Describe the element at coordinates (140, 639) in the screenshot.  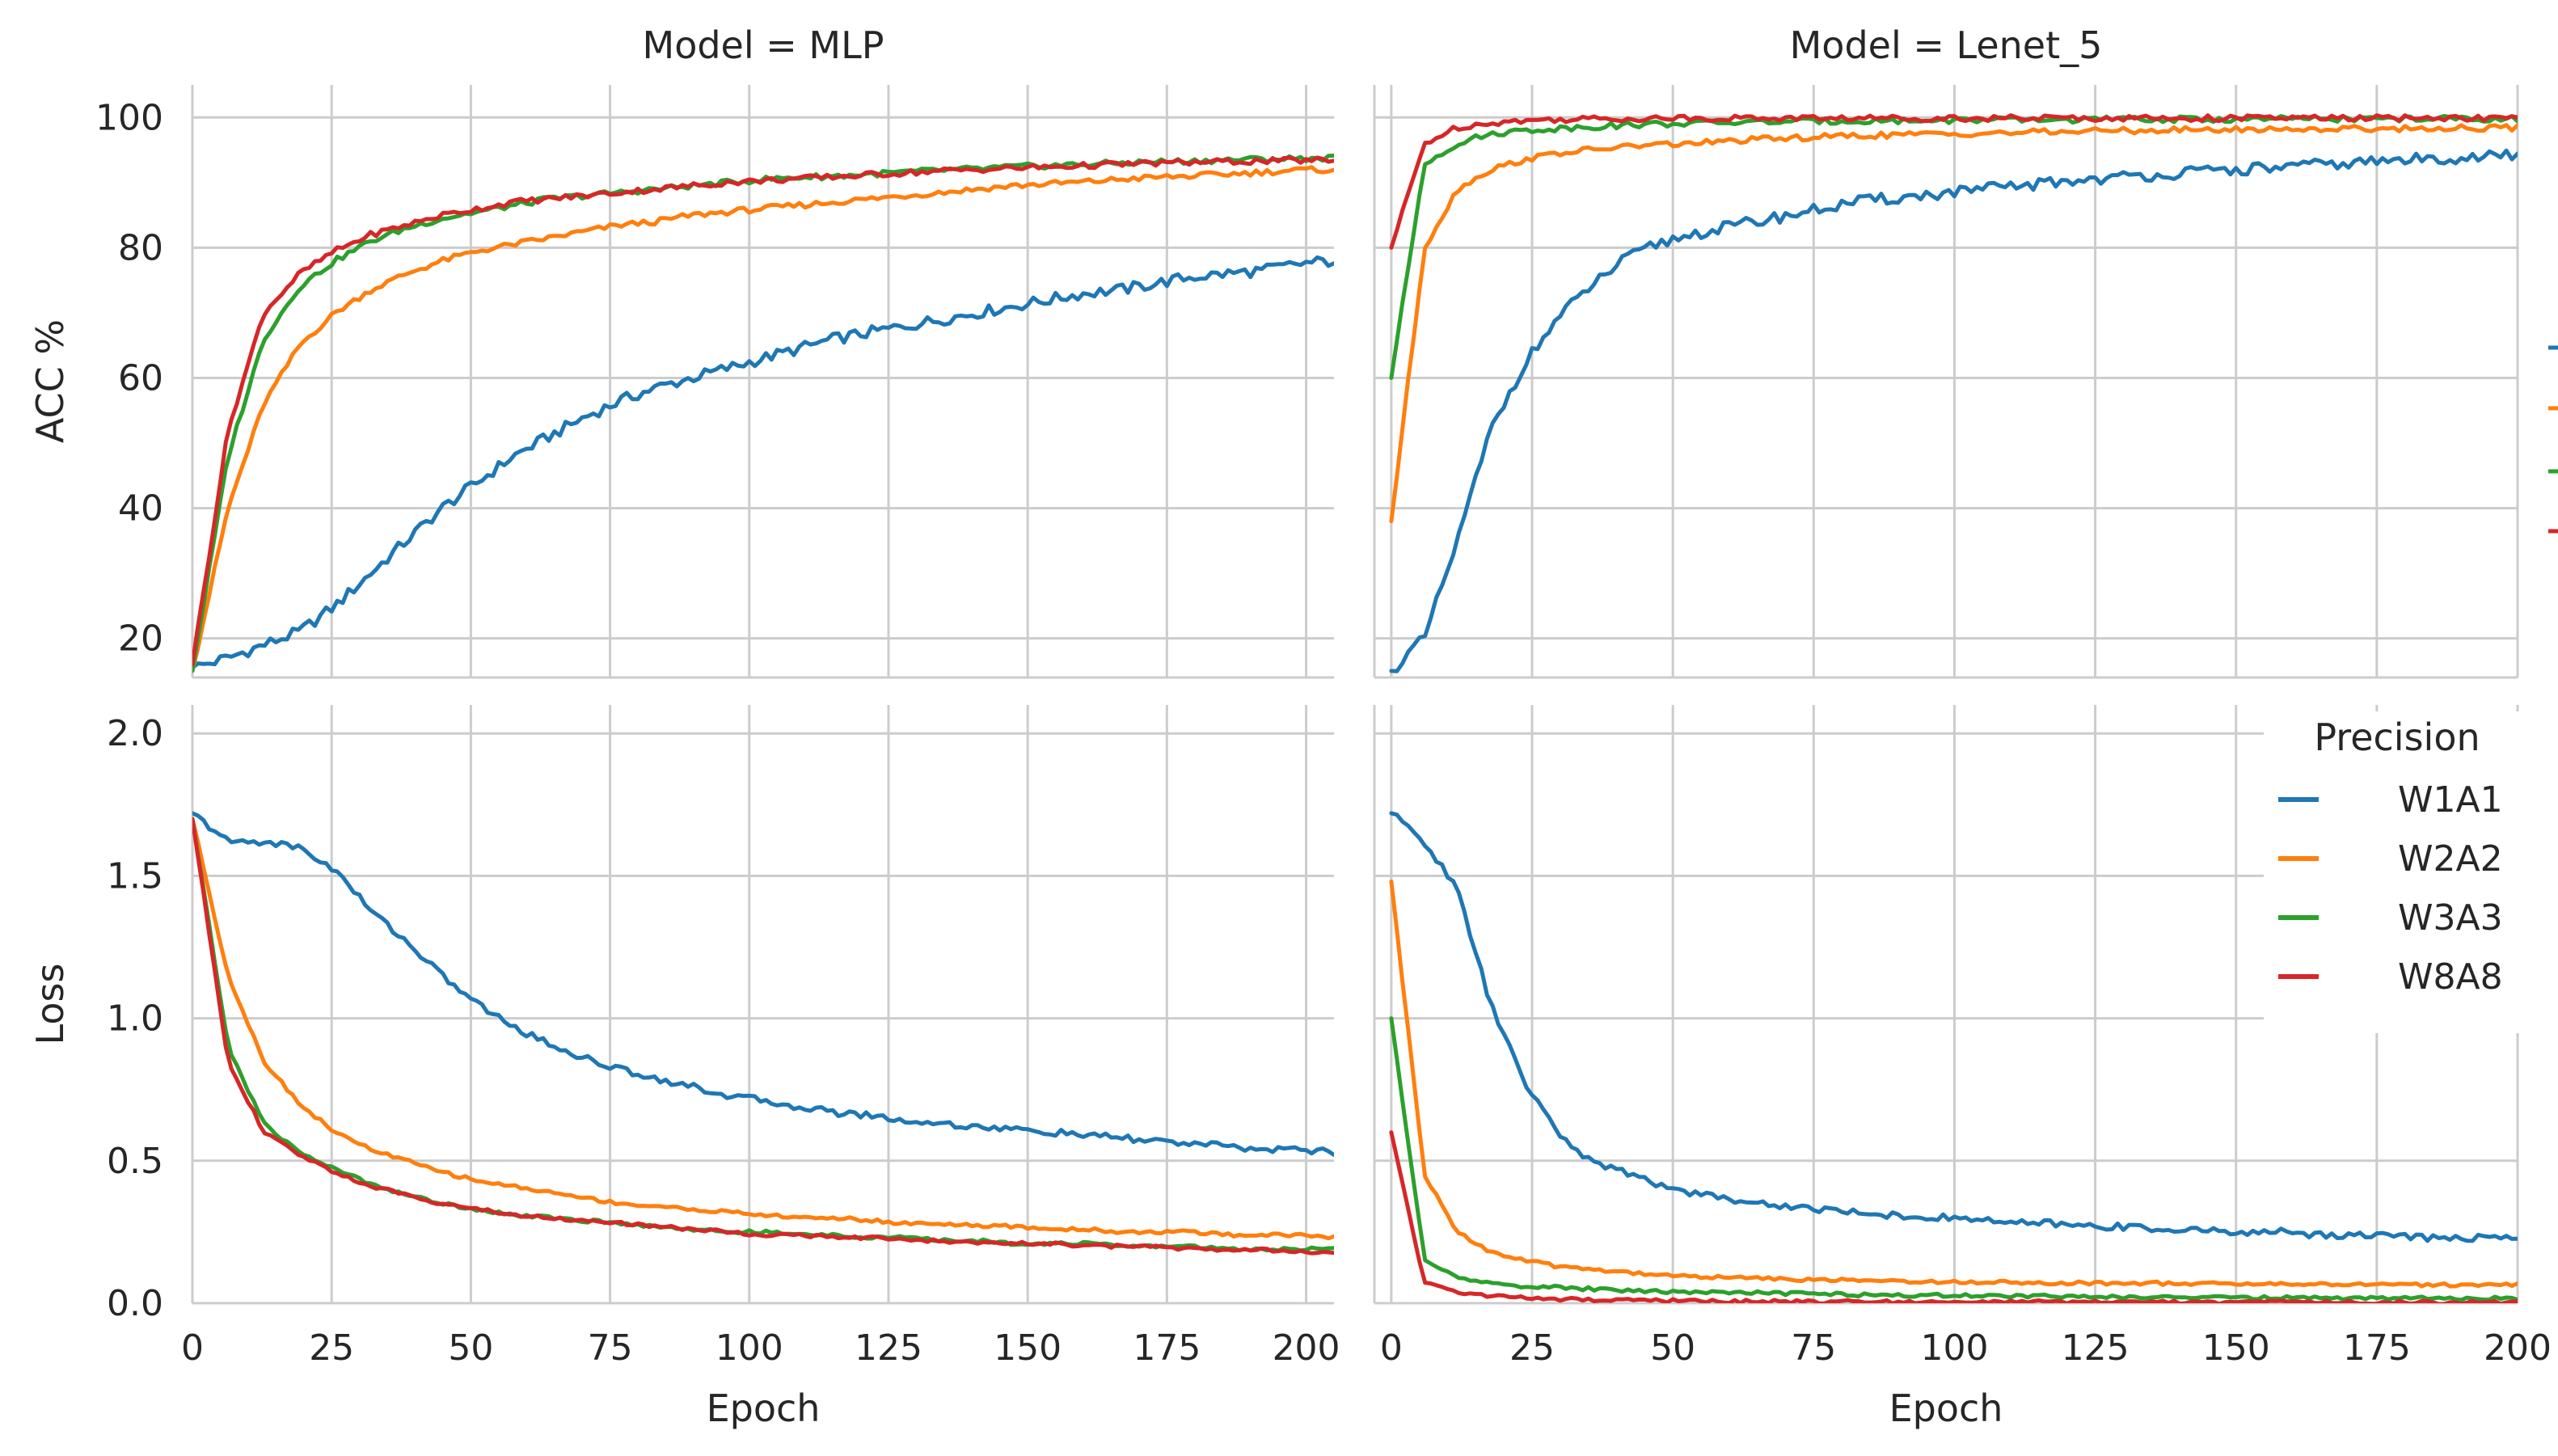
I see `y-tick-label: 20` at that location.